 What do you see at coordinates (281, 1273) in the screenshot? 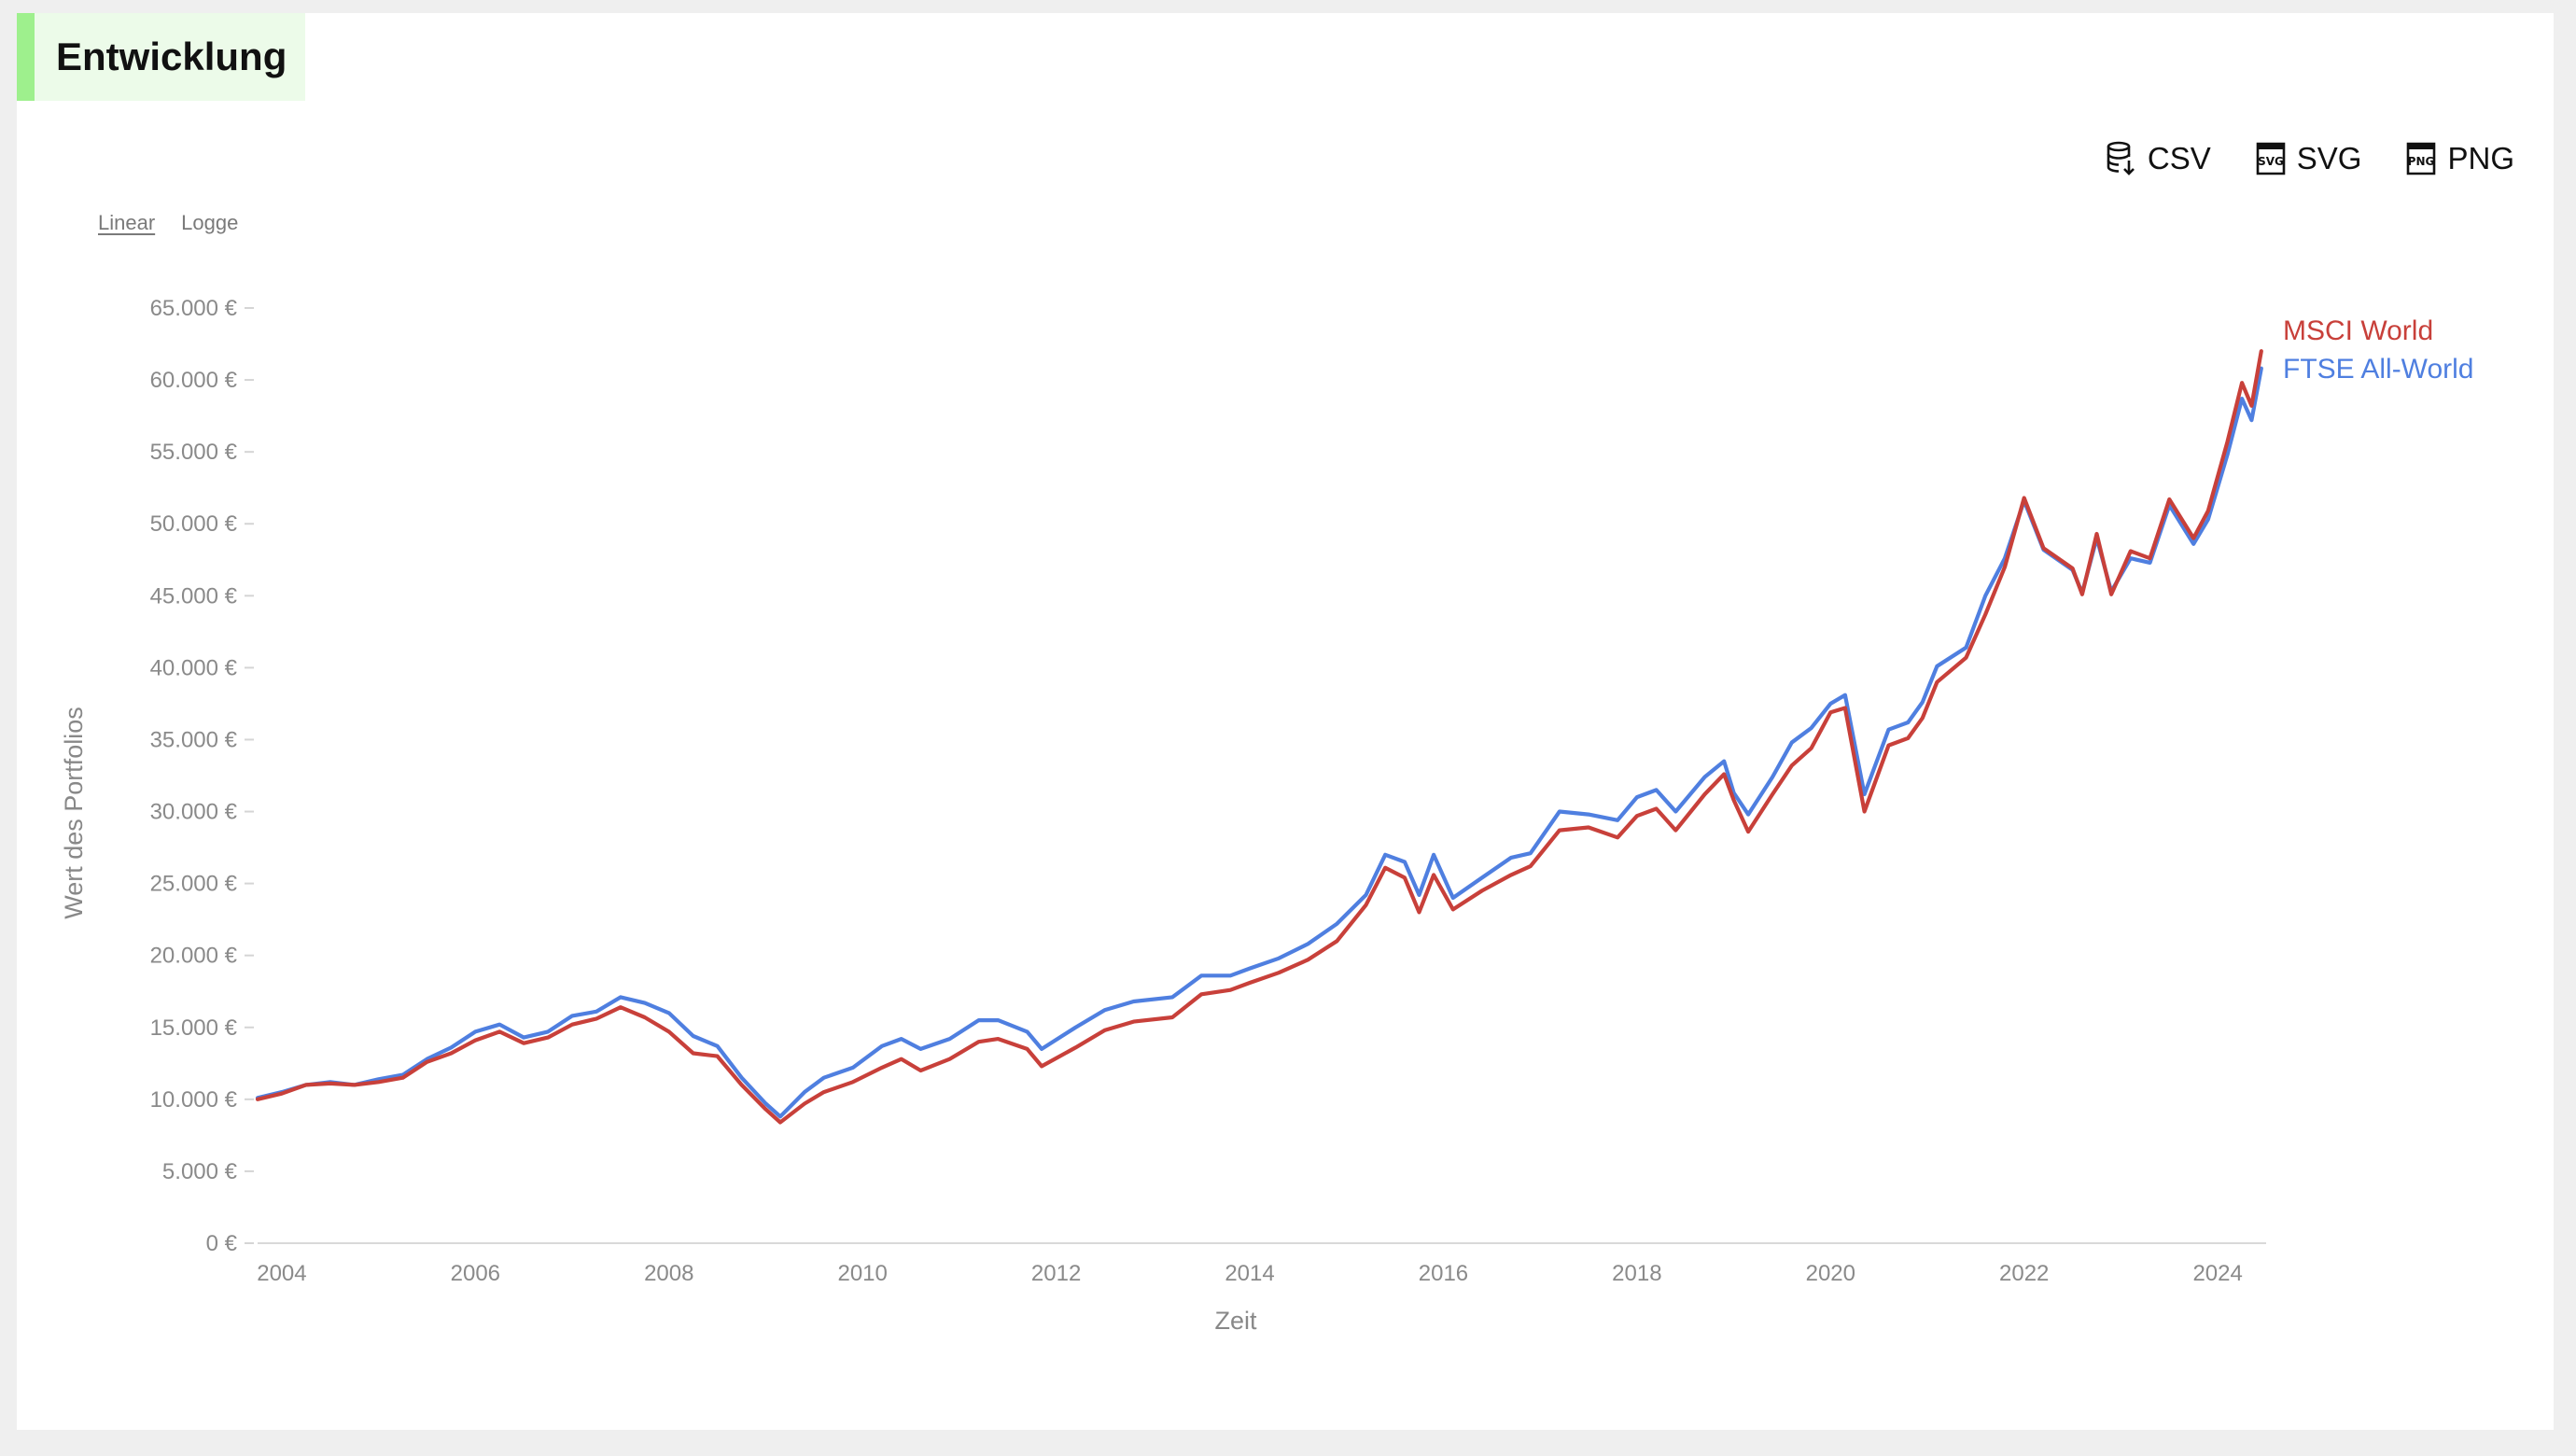
I see `x-tick-label: 2004` at bounding box center [281, 1273].